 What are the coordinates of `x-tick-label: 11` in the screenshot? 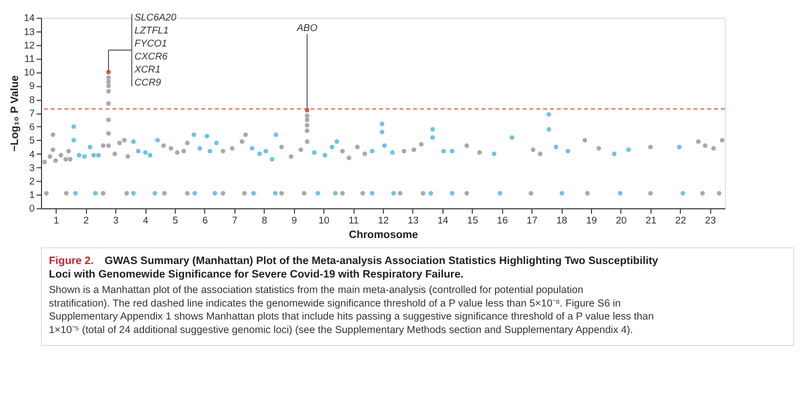 It's located at (353, 220).